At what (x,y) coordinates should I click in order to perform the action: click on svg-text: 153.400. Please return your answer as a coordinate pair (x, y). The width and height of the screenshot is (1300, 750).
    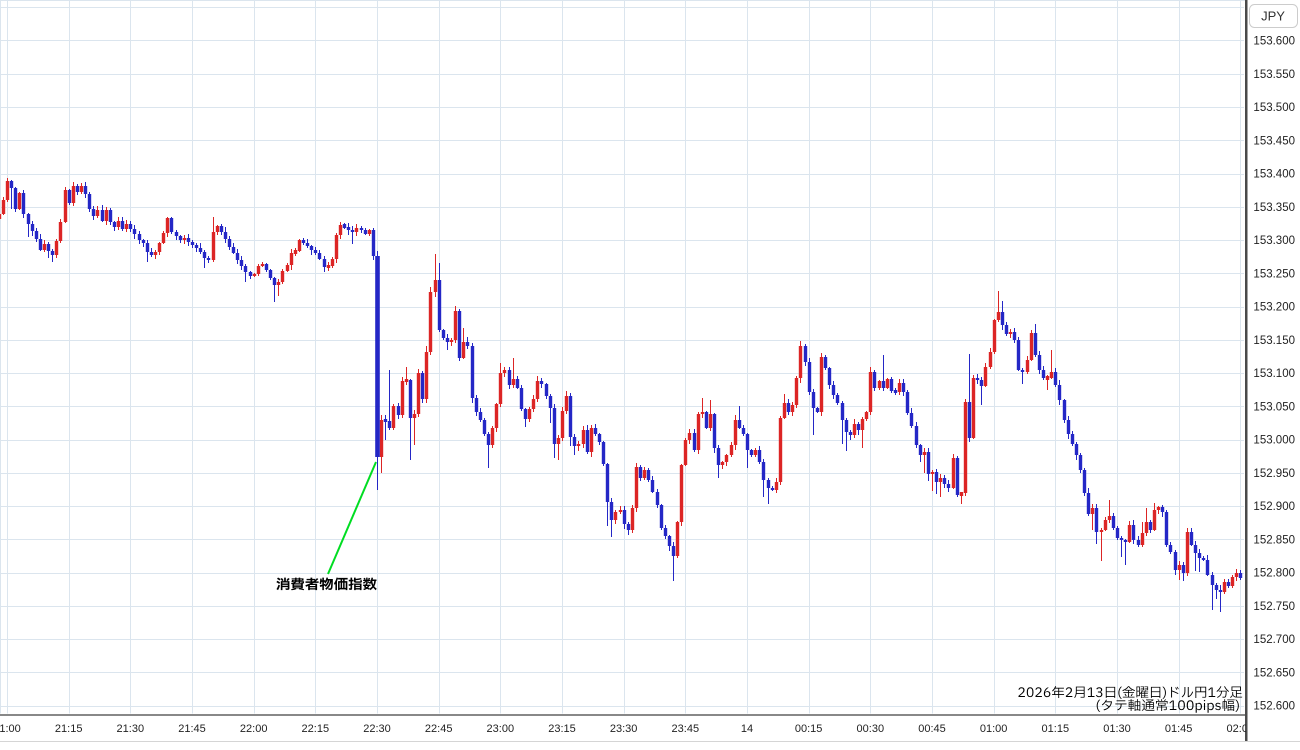
    Looking at the image, I should click on (1274, 175).